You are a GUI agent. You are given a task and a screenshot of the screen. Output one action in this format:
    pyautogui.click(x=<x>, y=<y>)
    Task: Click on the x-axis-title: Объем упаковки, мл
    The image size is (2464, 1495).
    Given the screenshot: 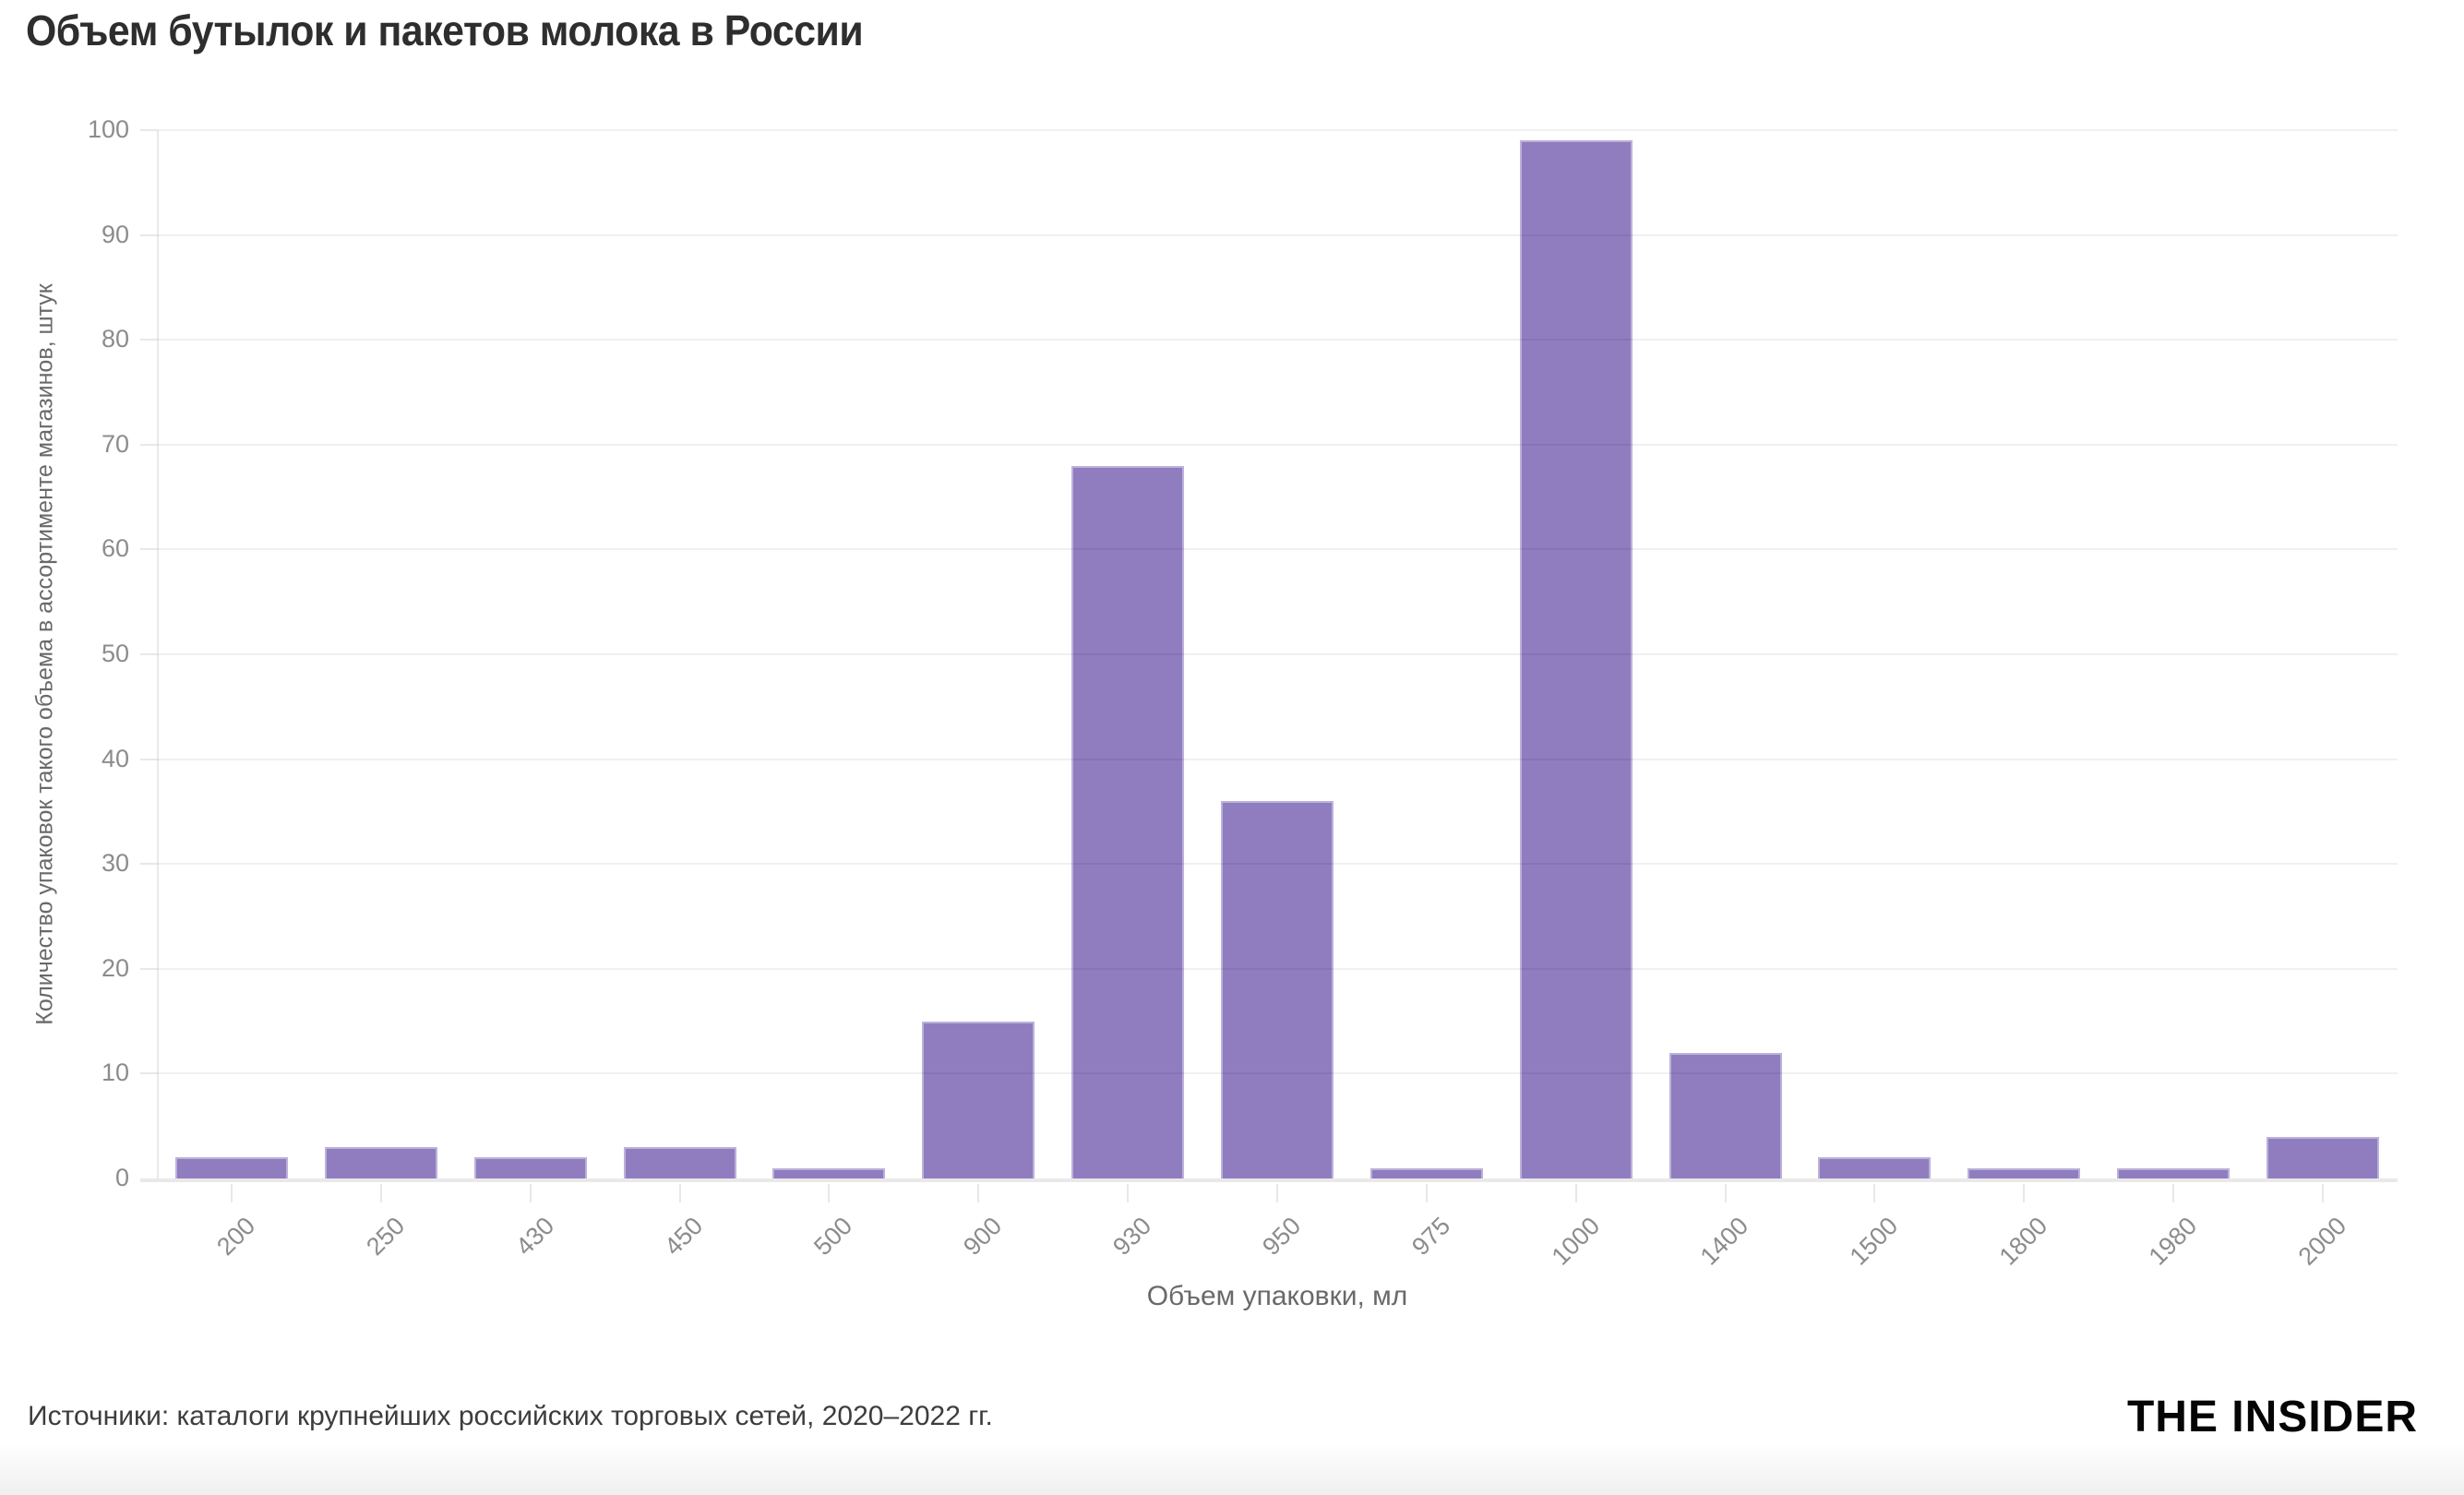 What is the action you would take?
    pyautogui.click(x=1277, y=1296)
    